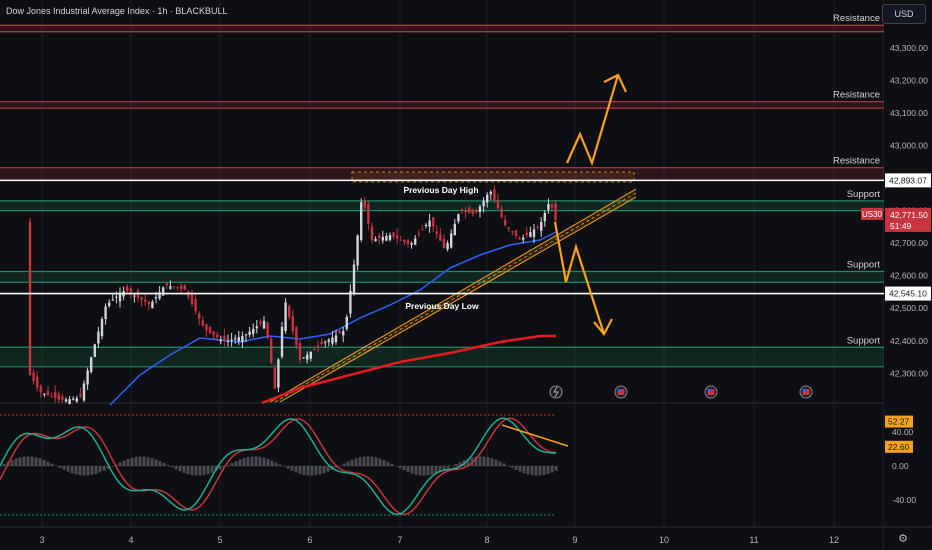  What do you see at coordinates (909, 373) in the screenshot?
I see `price-tick-label: 42,300.00` at bounding box center [909, 373].